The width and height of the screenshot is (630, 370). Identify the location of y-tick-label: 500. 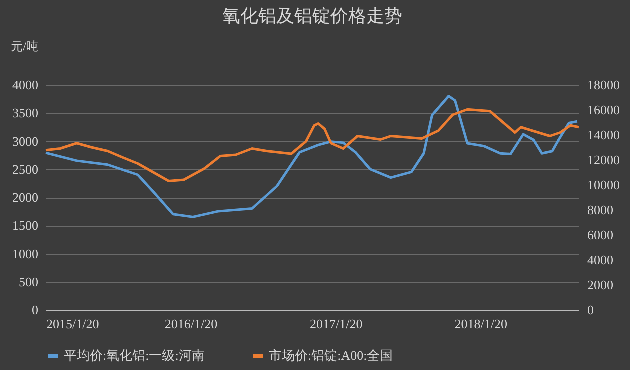
(28, 282).